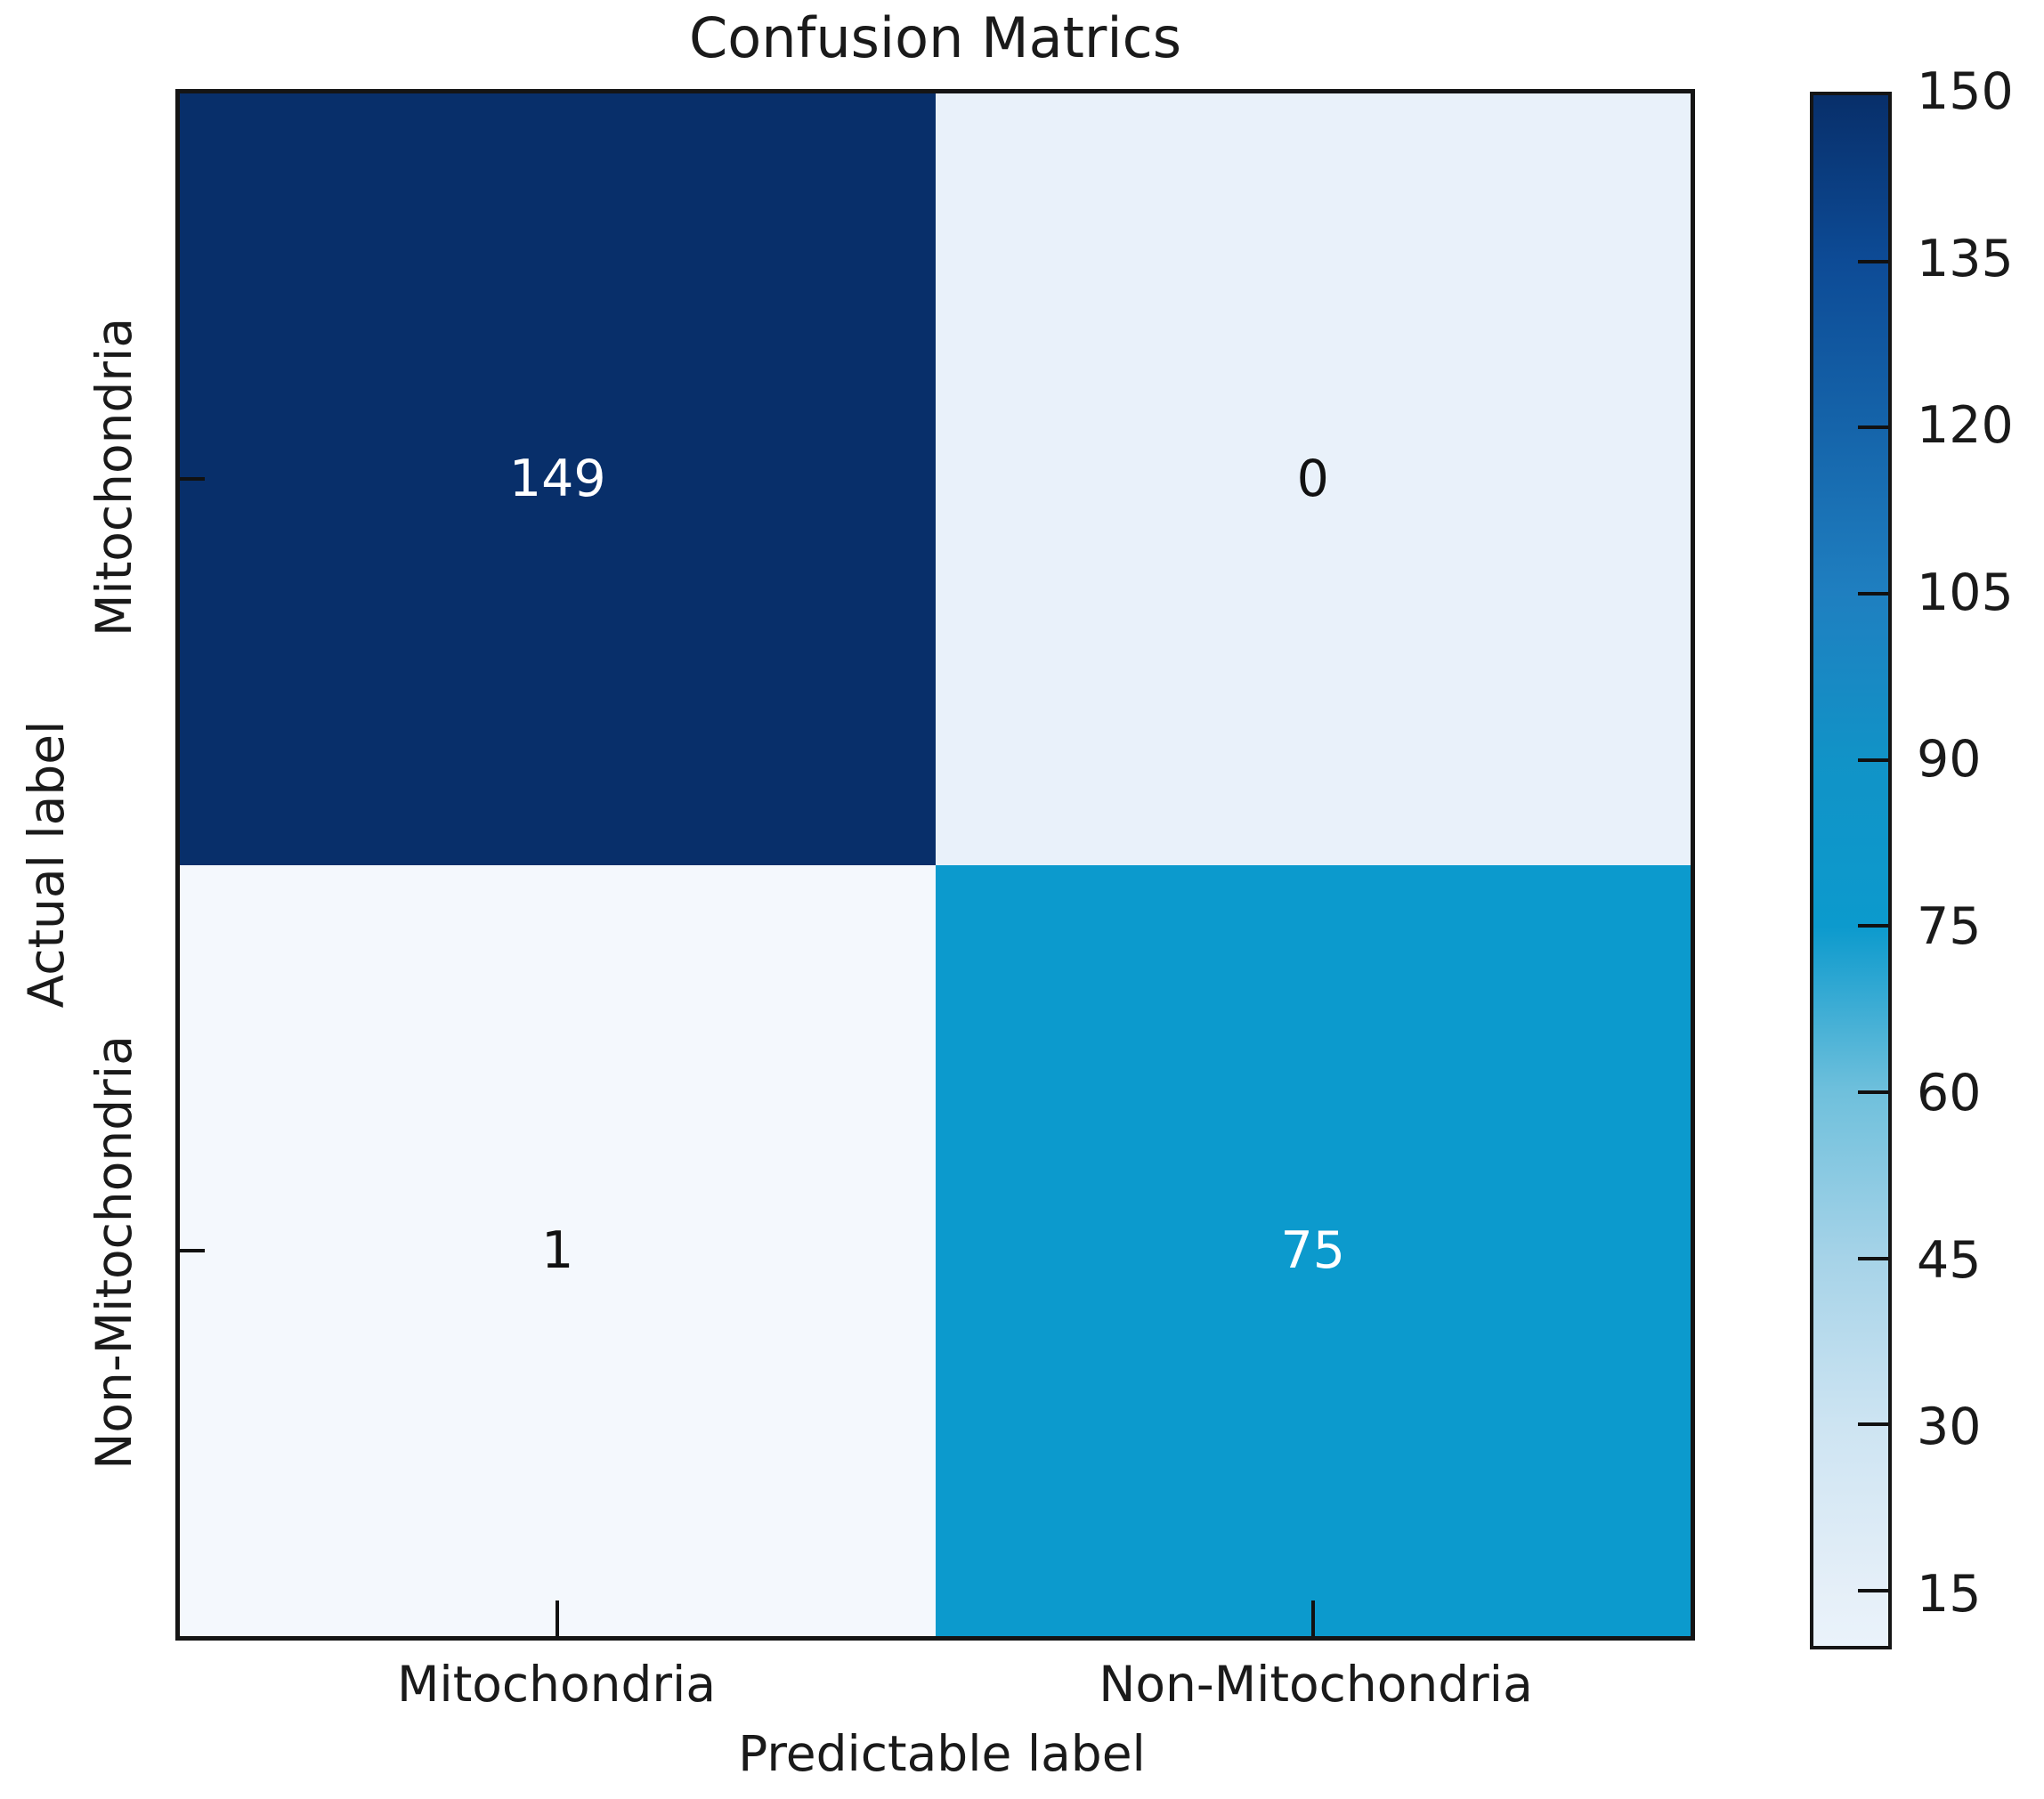 Image resolution: width=2044 pixels, height=1799 pixels. I want to click on colorbar, so click(1851, 870).